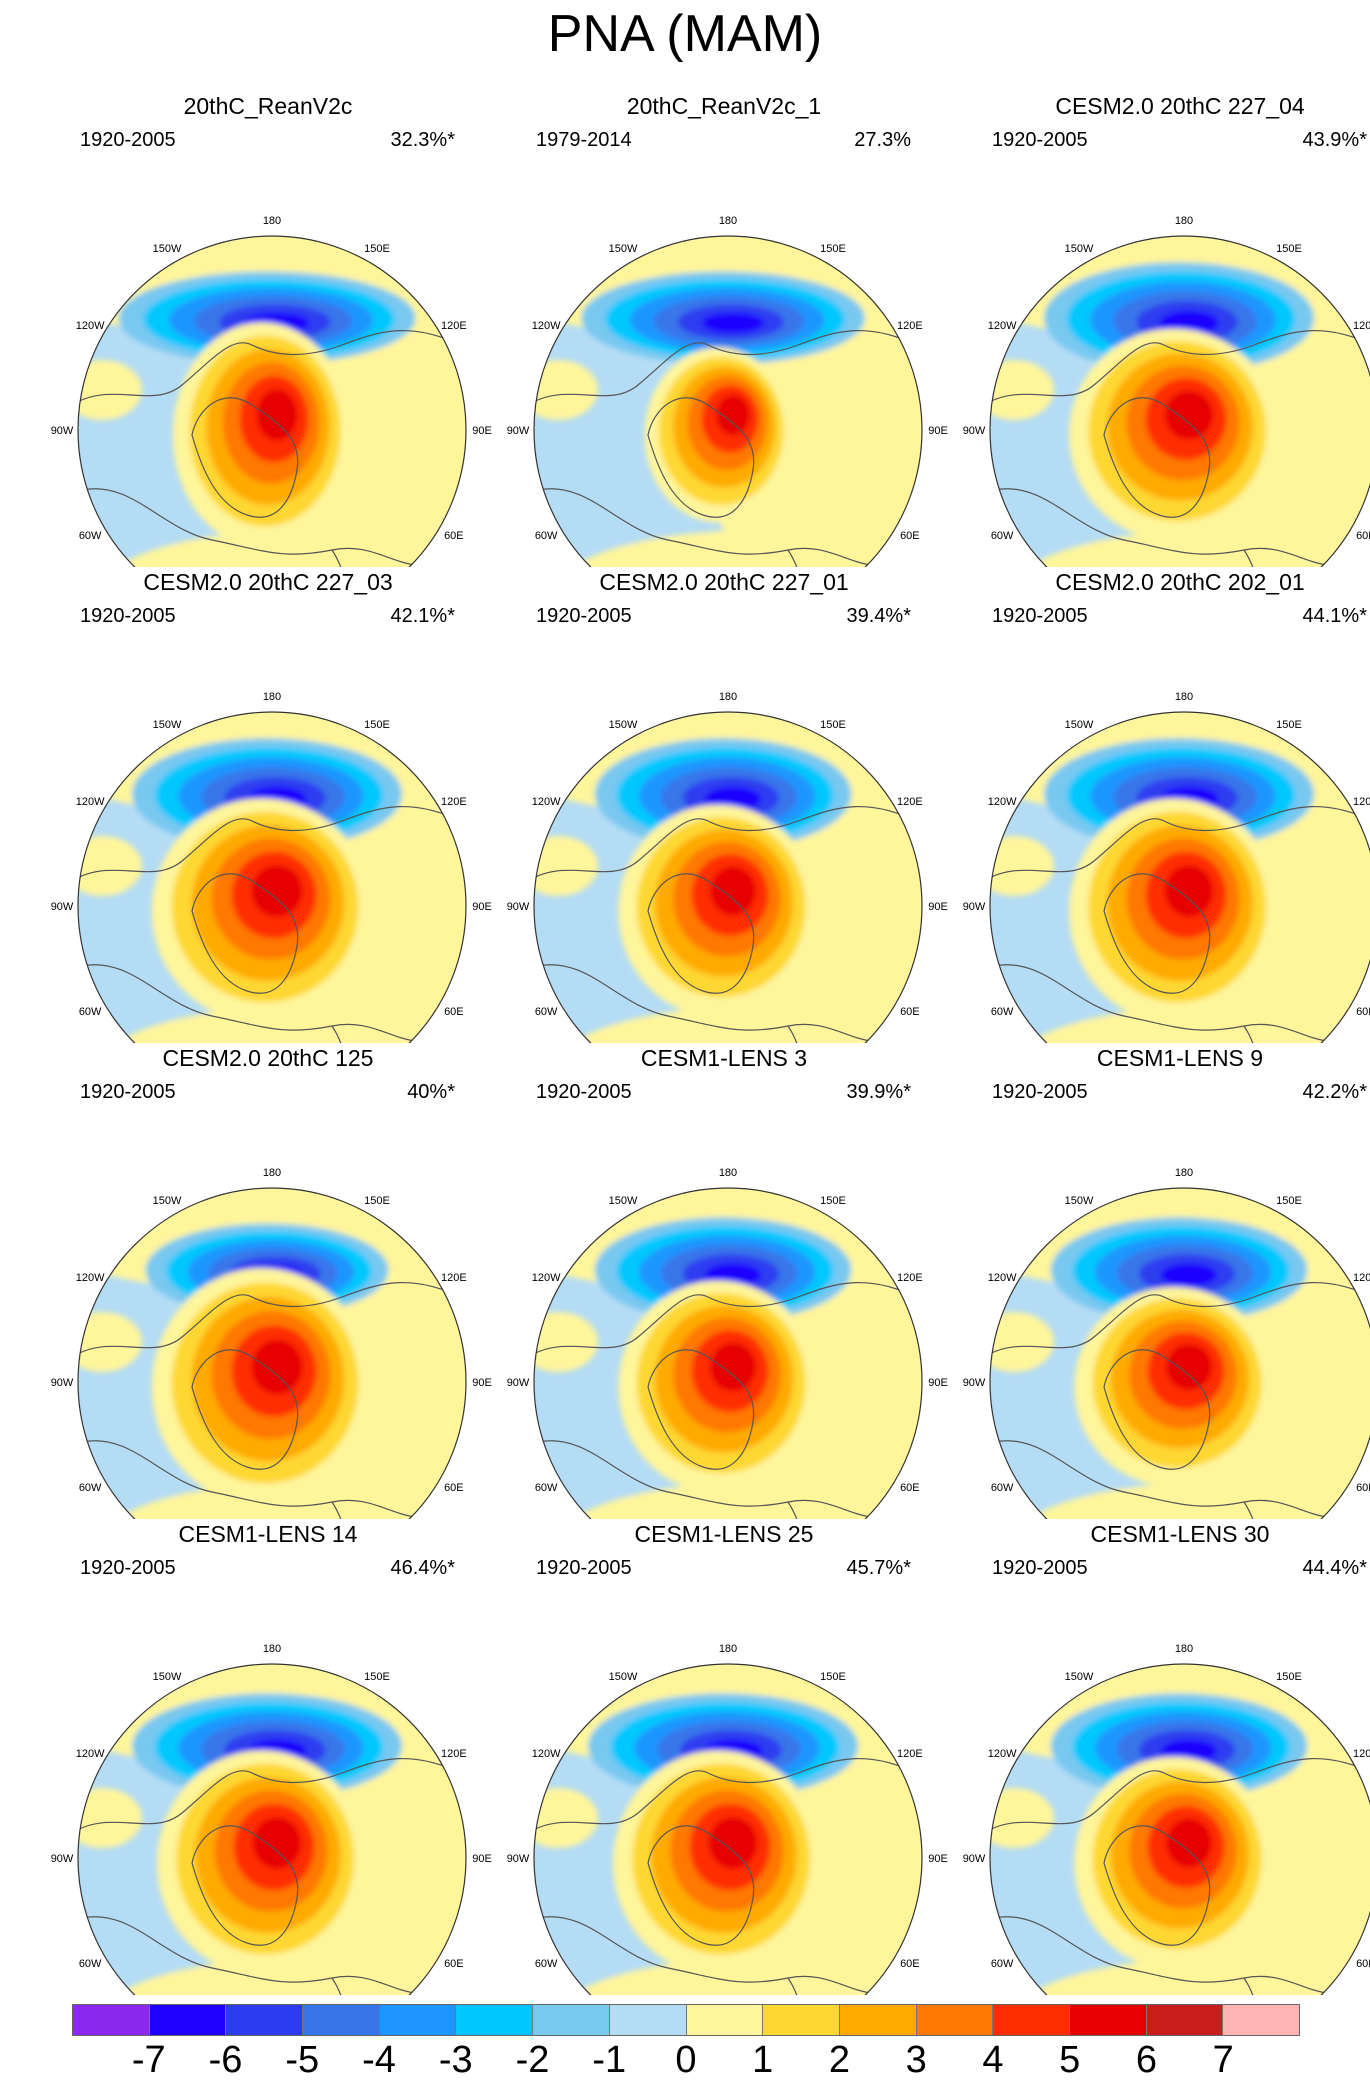 Image resolution: width=1370 pixels, height=2082 pixels. I want to click on colorbar-tick-label: -3, so click(455, 2060).